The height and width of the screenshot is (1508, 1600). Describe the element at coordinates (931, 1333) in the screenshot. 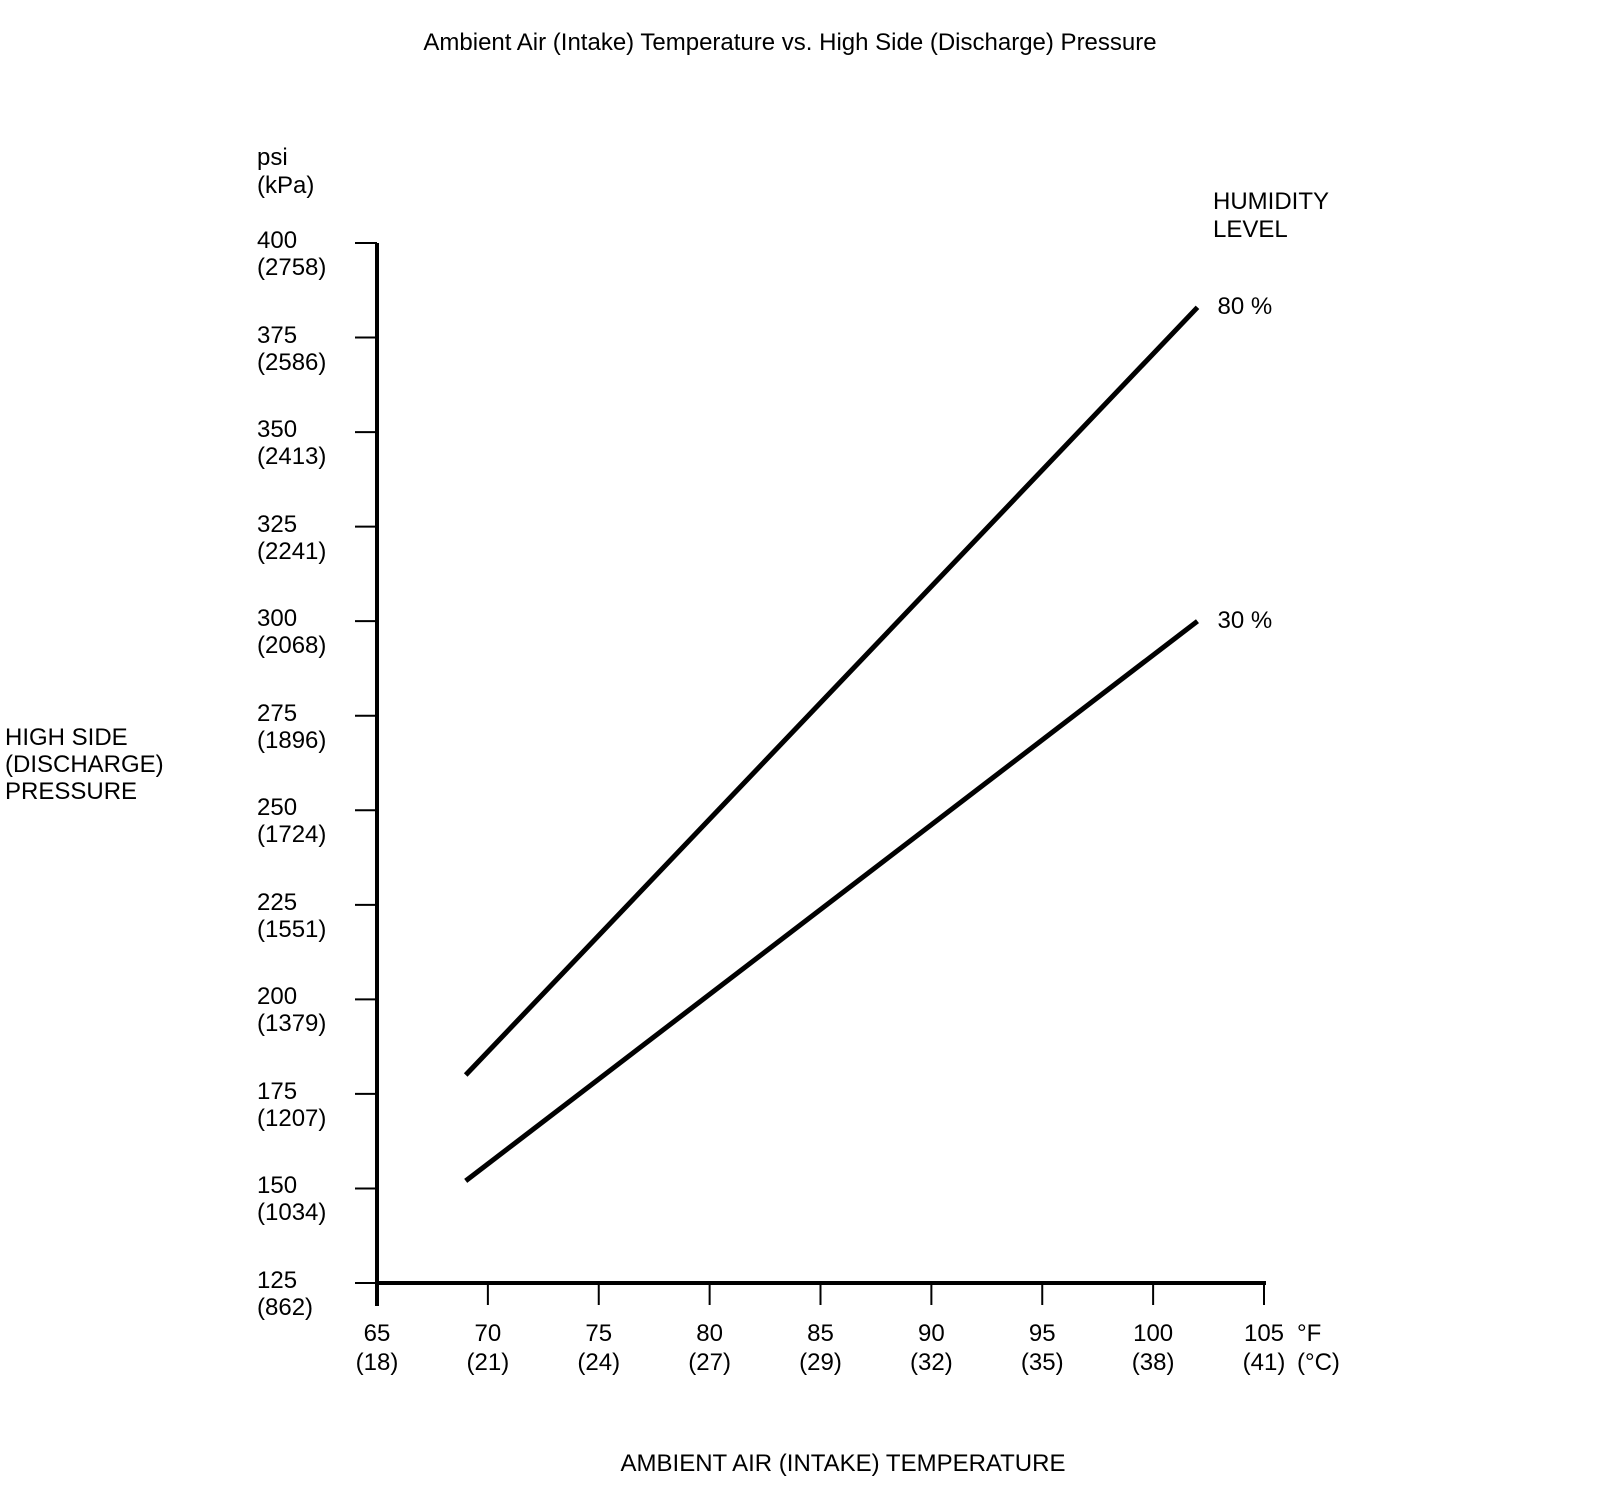

I see `x-tick-fahrenheit: 90` at that location.